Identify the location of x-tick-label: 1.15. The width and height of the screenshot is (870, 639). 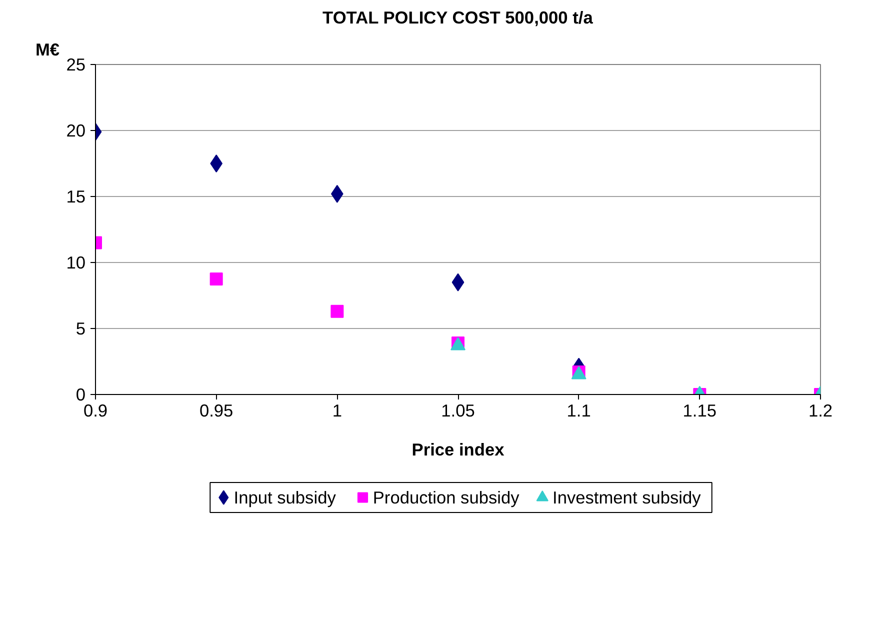
(699, 410).